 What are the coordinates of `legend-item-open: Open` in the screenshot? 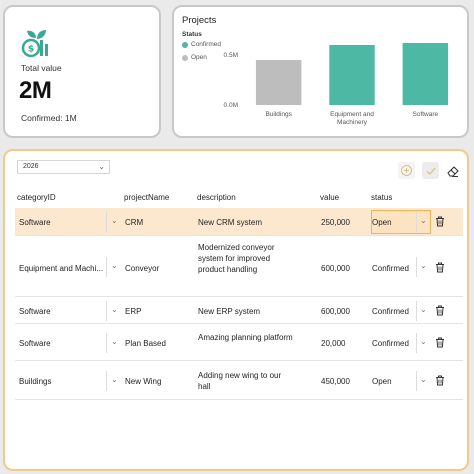 It's located at (194, 57).